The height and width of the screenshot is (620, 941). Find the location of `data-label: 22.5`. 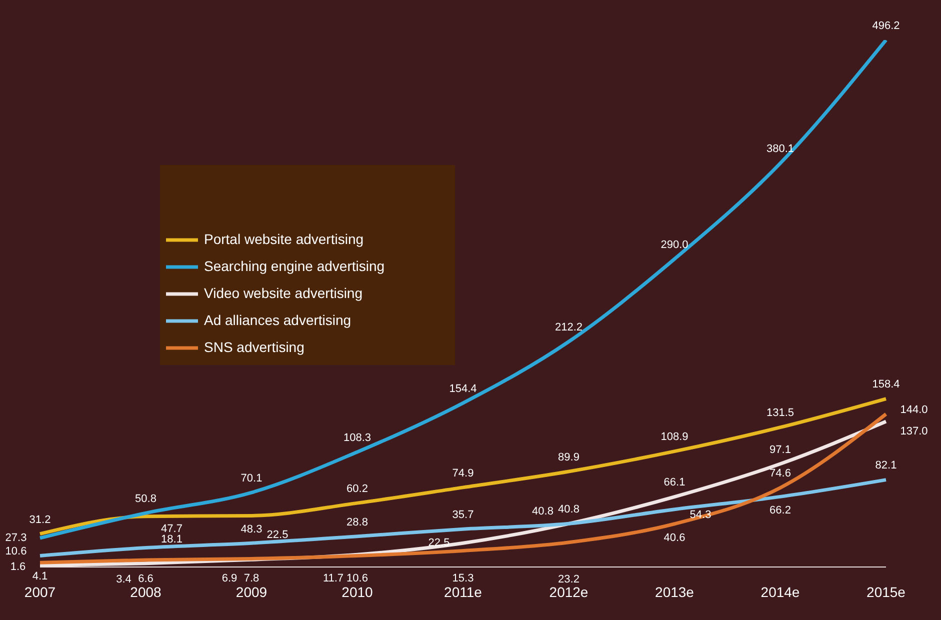

data-label: 22.5 is located at coordinates (277, 535).